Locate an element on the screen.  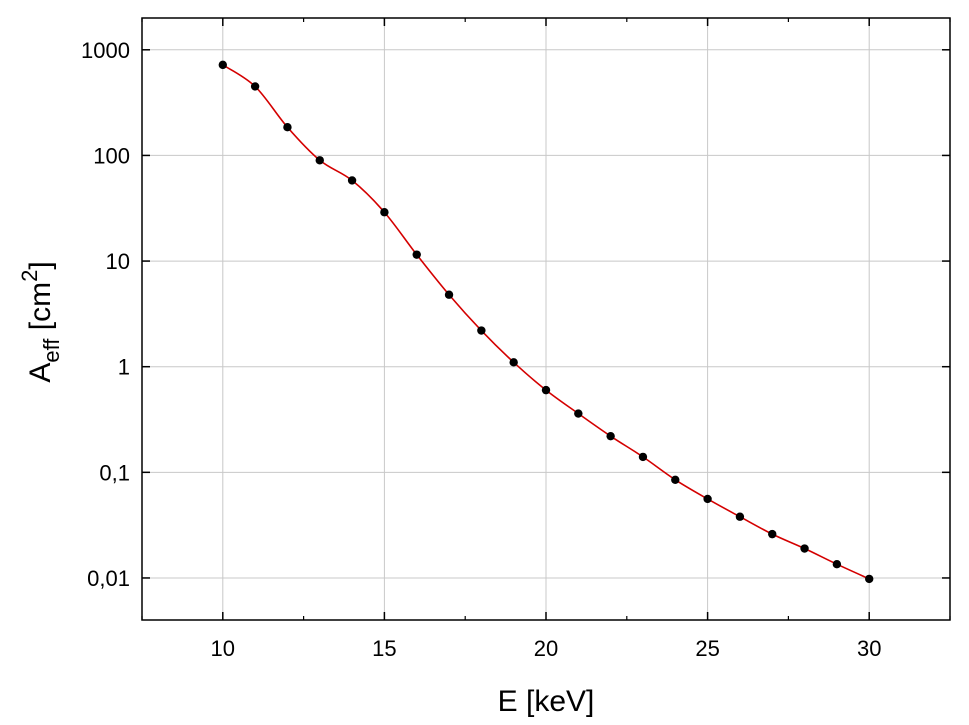
x-tick-label: 30 is located at coordinates (869, 648).